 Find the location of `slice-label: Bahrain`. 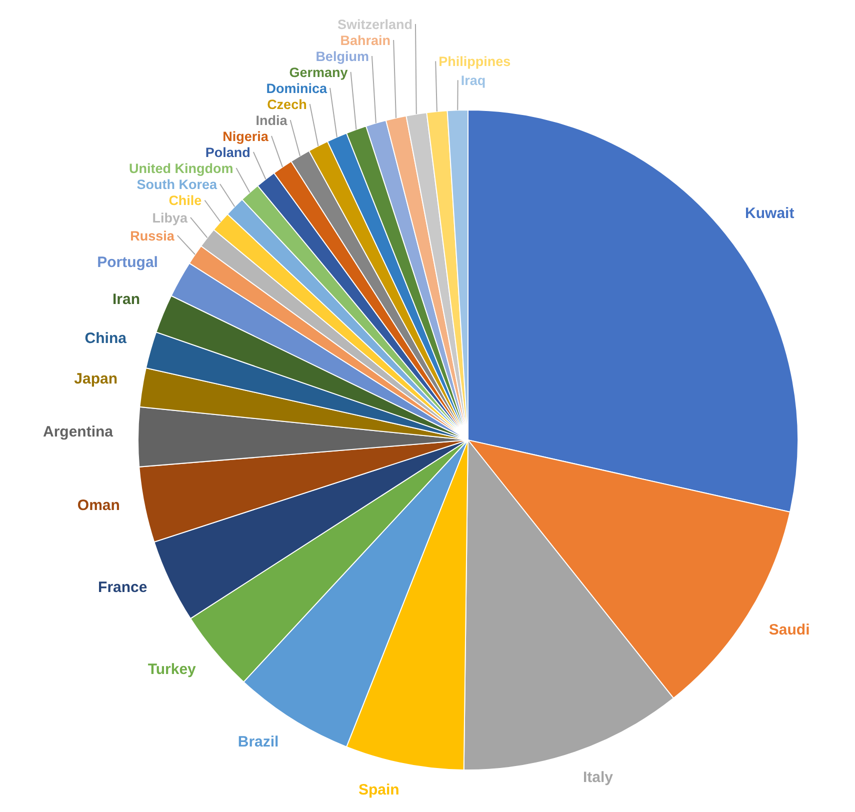

slice-label: Bahrain is located at coordinates (365, 40).